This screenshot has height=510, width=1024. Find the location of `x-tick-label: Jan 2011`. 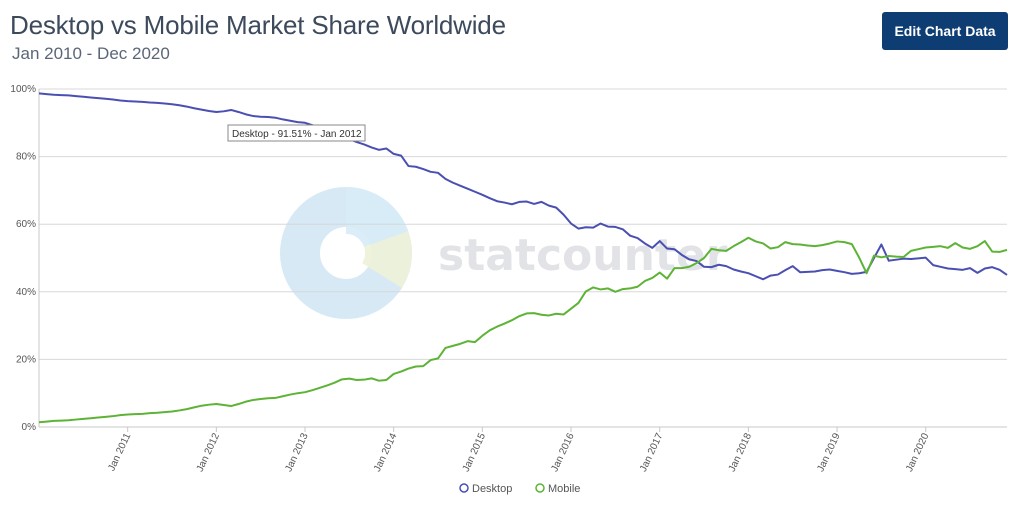

x-tick-label: Jan 2011 is located at coordinates (119, 452).